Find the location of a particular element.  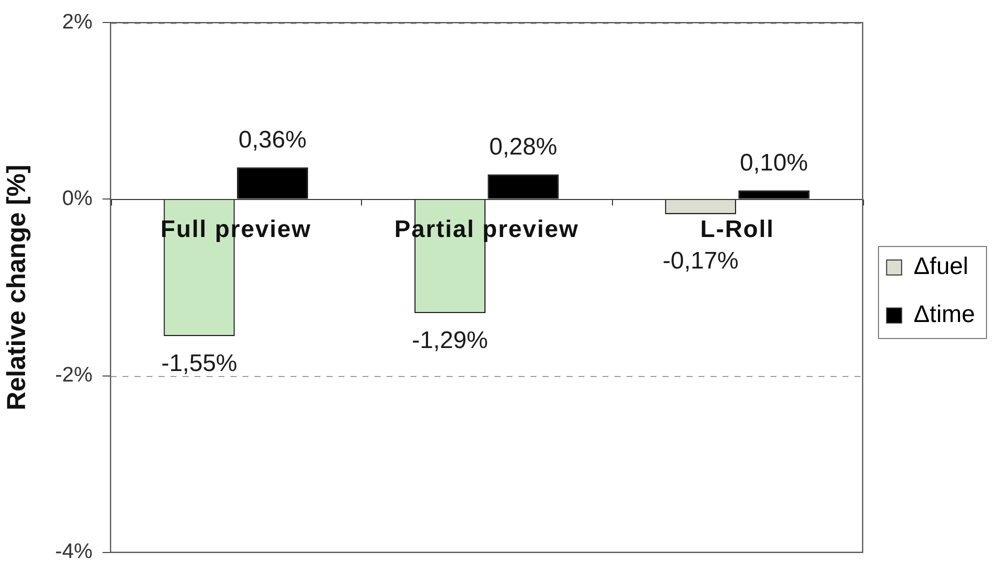

legend-label: Δfuel is located at coordinates (941, 266).